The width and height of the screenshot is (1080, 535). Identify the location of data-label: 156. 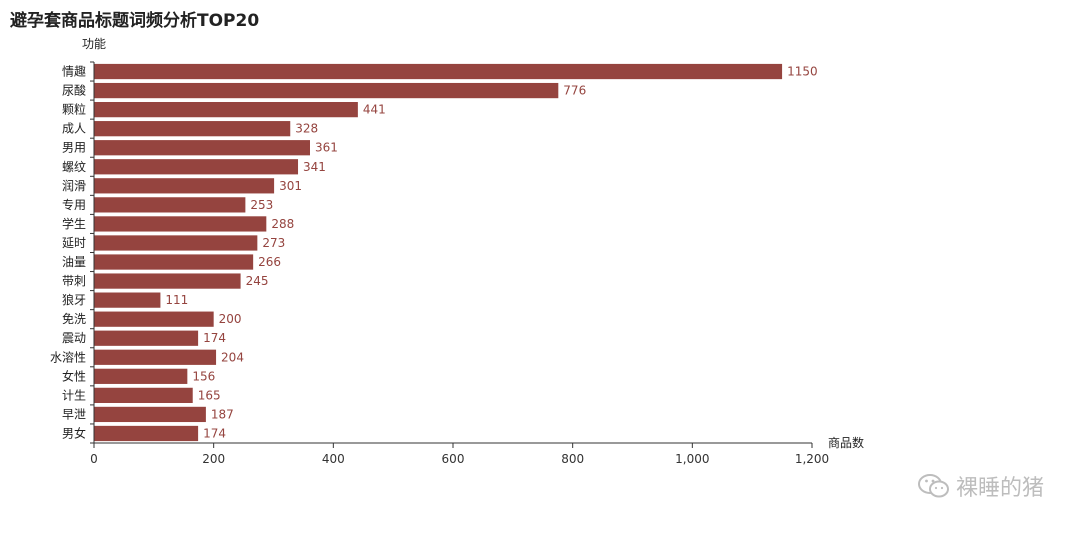
(203, 376).